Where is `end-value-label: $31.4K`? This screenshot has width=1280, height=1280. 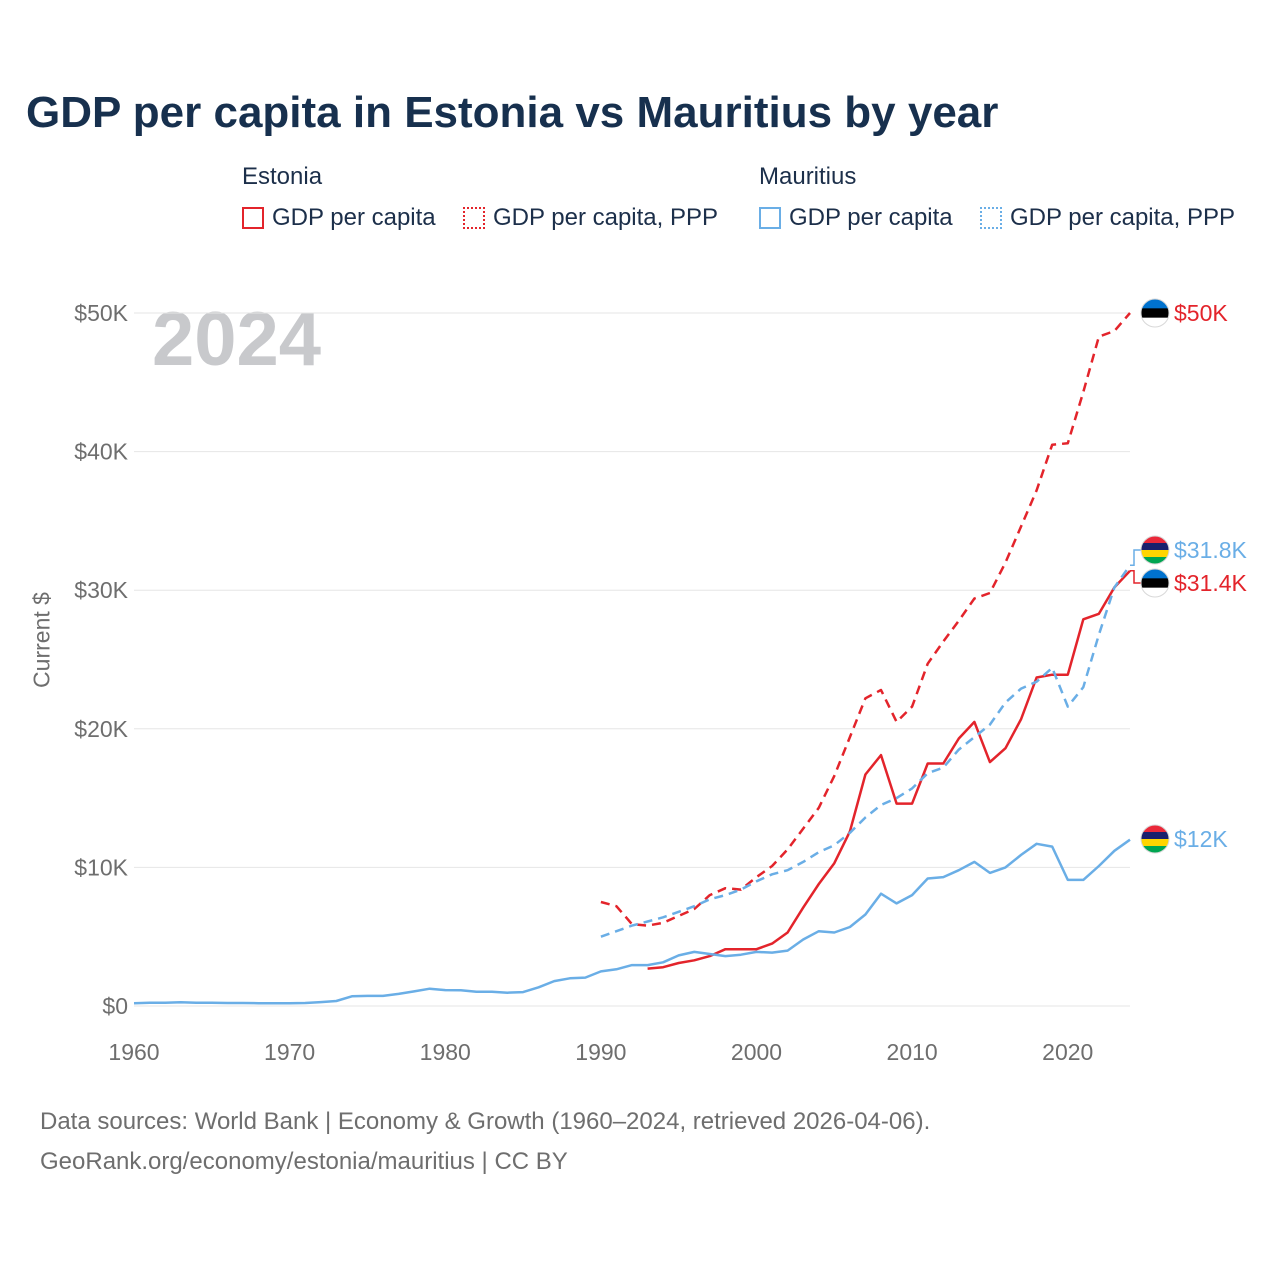
end-value-label: $31.4K is located at coordinates (1211, 583).